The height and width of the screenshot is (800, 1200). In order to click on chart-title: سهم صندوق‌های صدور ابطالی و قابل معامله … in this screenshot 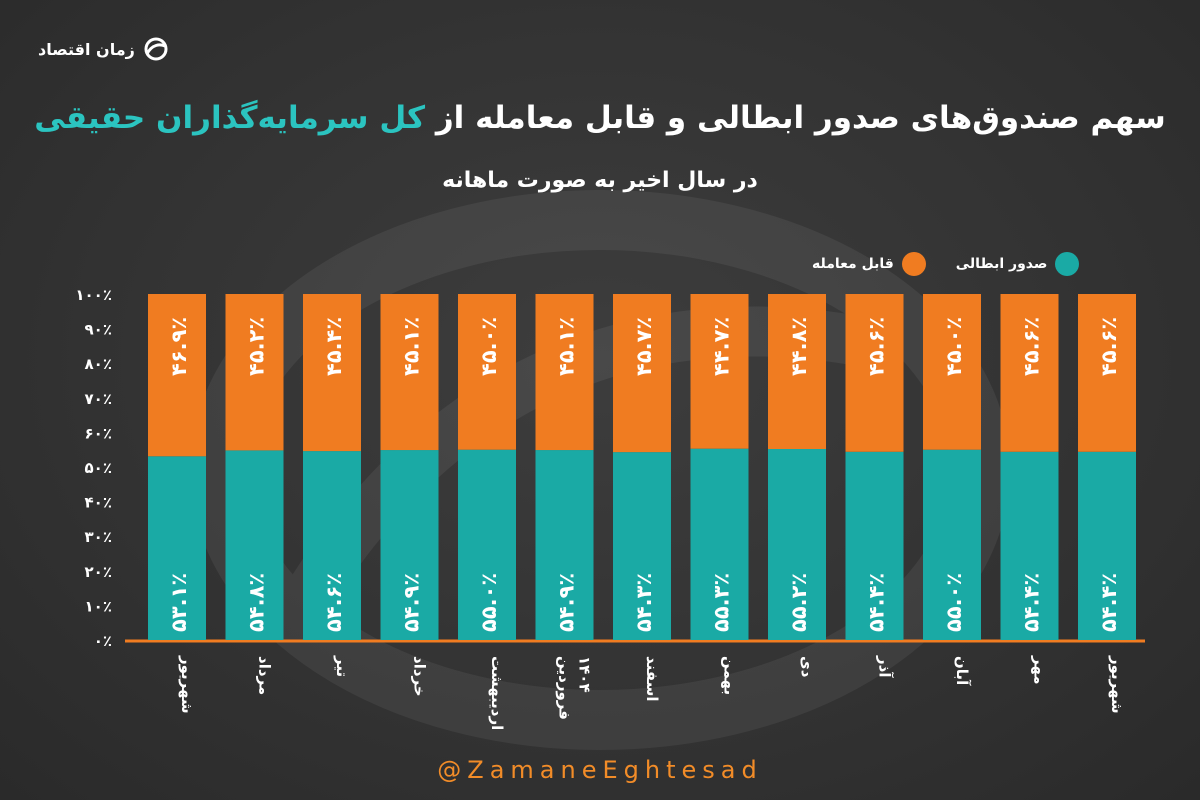, I will do `click(600, 118)`.